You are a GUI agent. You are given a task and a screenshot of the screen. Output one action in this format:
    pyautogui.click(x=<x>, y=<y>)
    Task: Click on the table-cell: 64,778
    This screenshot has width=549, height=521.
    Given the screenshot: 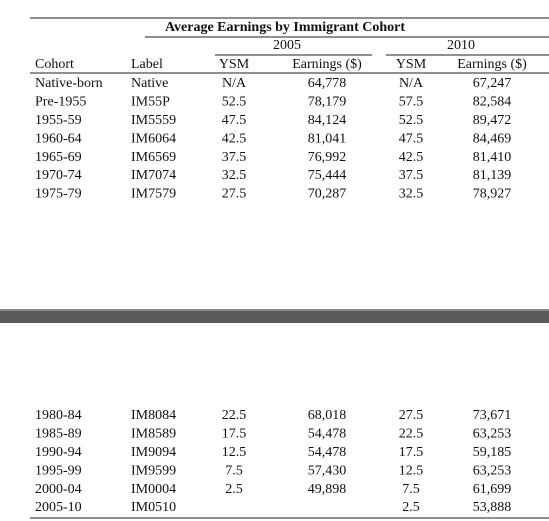 What is the action you would take?
    pyautogui.click(x=327, y=83)
    